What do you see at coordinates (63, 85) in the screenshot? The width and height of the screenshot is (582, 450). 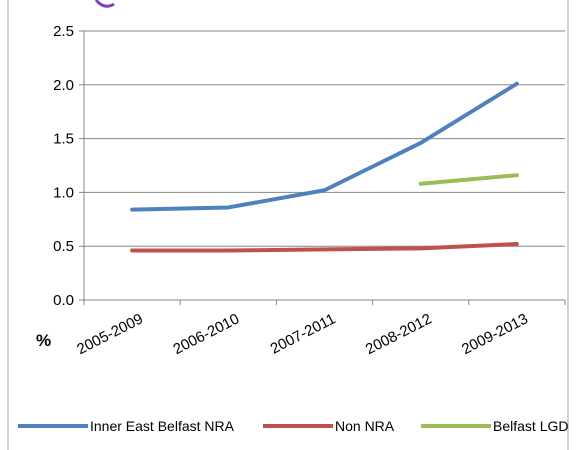 I see `y-tick-label: 2.0` at bounding box center [63, 85].